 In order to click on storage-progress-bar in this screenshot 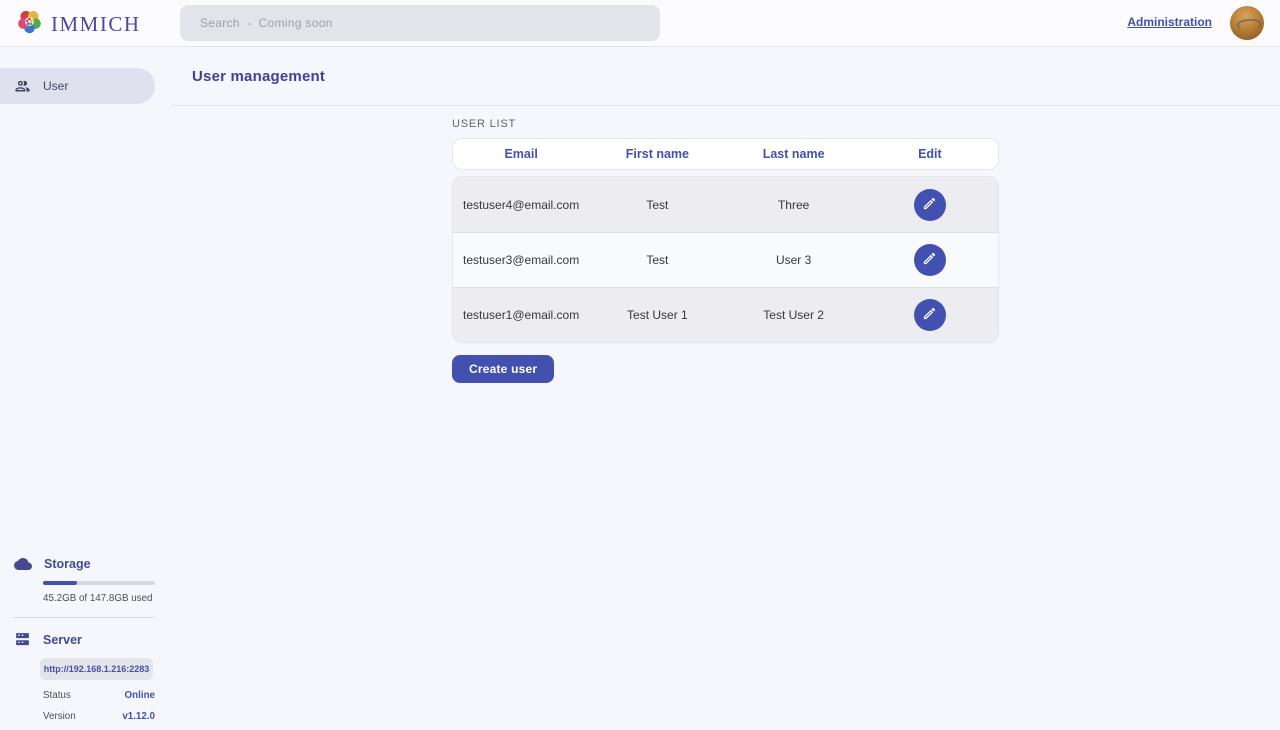, I will do `click(99, 583)`.